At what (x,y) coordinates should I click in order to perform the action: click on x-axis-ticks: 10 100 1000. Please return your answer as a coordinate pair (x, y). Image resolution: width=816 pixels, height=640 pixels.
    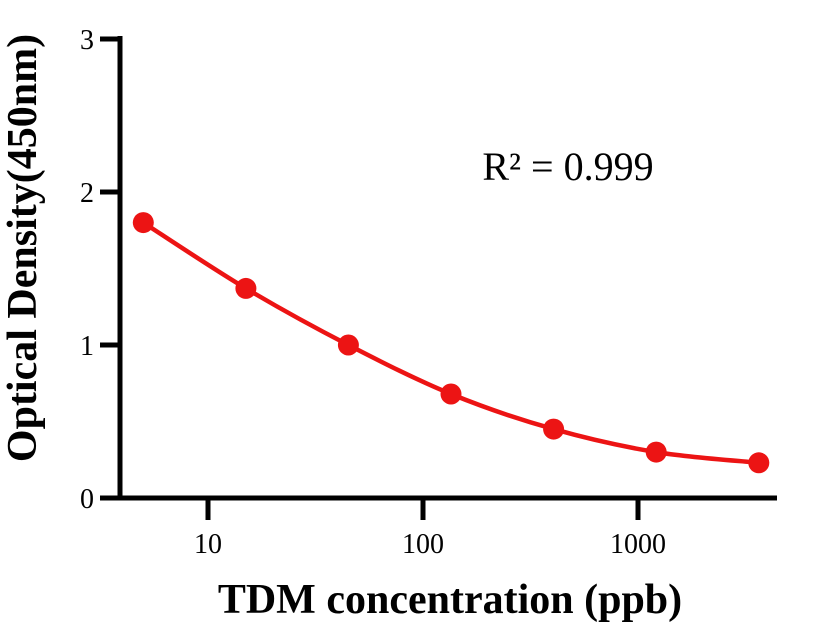
    Looking at the image, I should click on (430, 529).